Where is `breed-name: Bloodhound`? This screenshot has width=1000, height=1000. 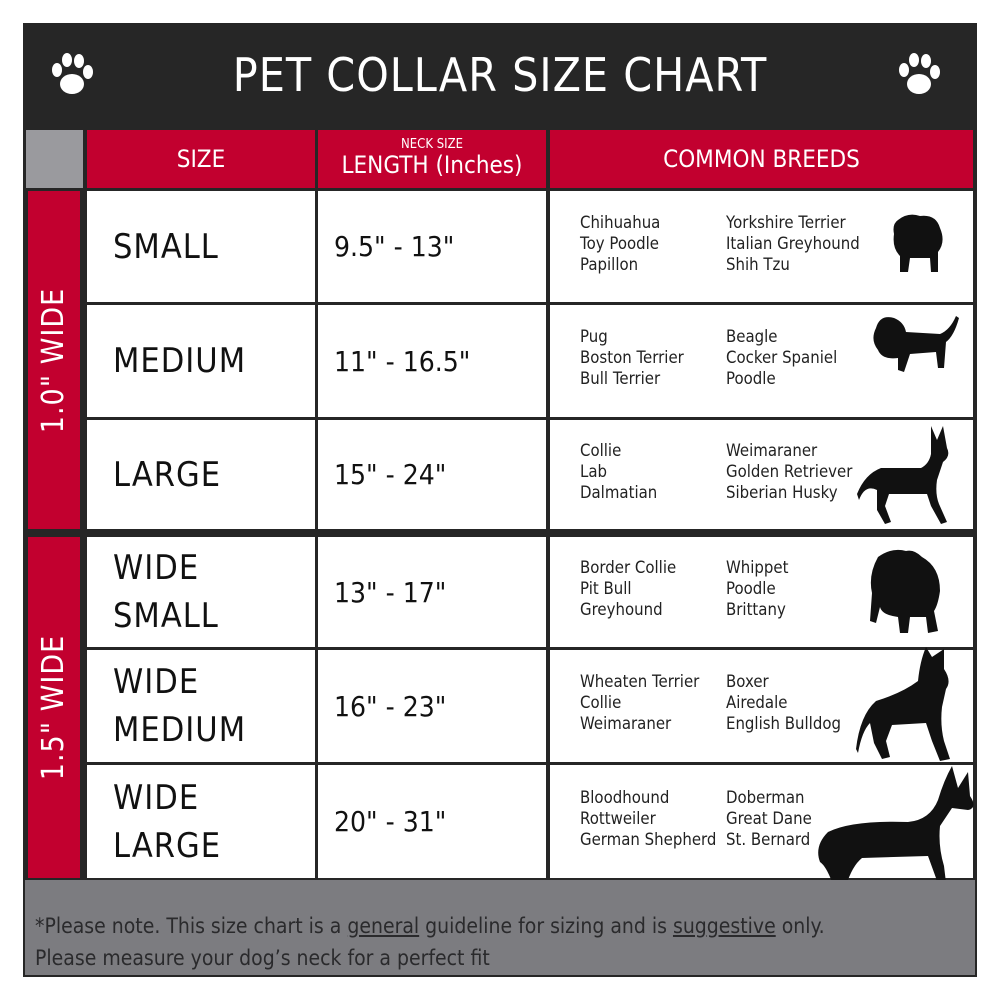
breed-name: Bloodhound is located at coordinates (625, 797).